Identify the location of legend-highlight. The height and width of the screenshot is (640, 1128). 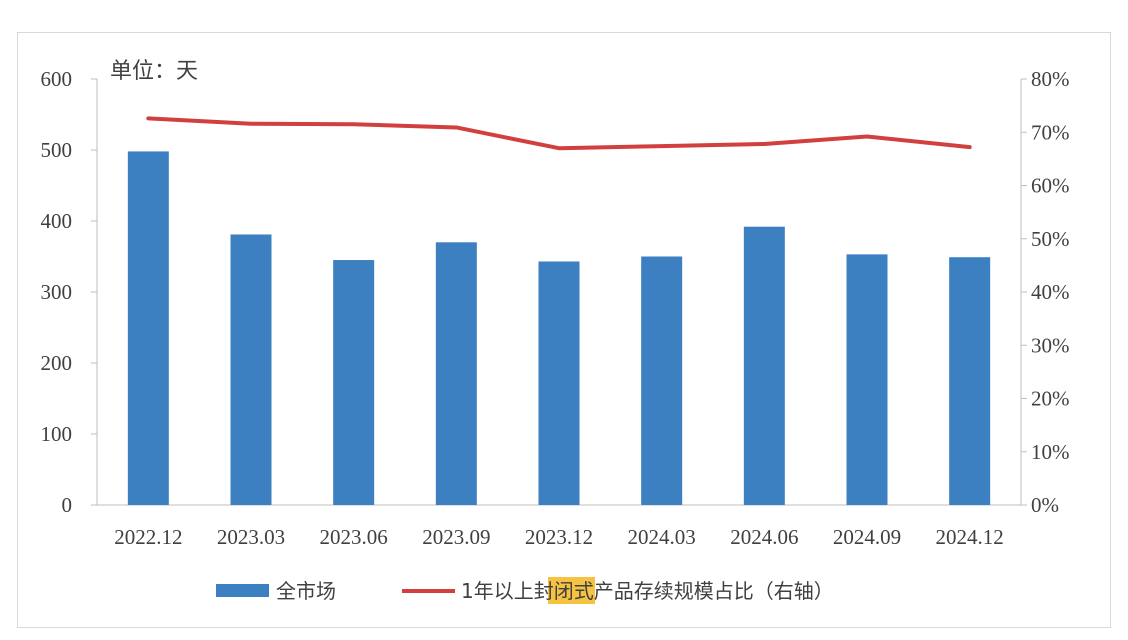
(571, 590).